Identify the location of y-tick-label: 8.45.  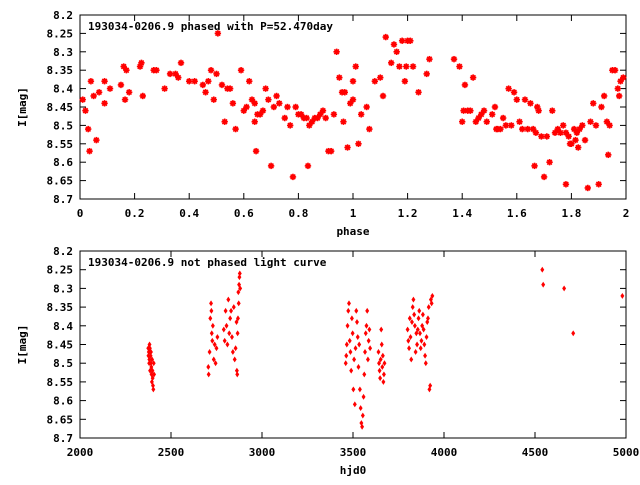
(60, 107).